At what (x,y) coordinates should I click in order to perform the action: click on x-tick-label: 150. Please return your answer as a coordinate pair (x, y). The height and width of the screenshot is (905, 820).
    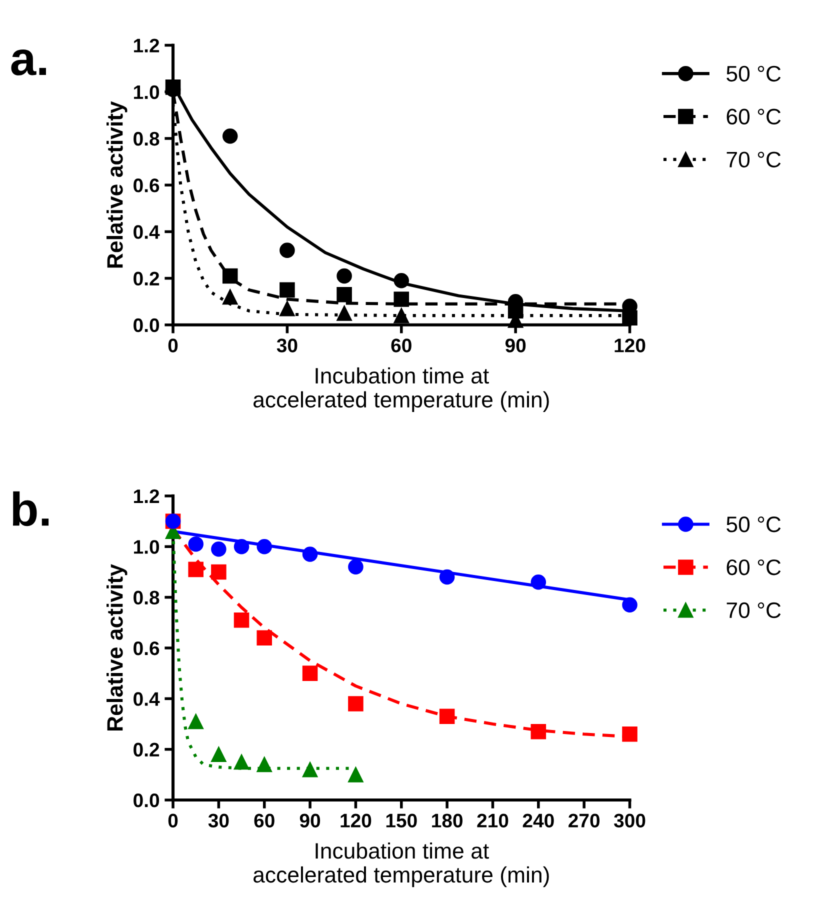
    Looking at the image, I should click on (401, 821).